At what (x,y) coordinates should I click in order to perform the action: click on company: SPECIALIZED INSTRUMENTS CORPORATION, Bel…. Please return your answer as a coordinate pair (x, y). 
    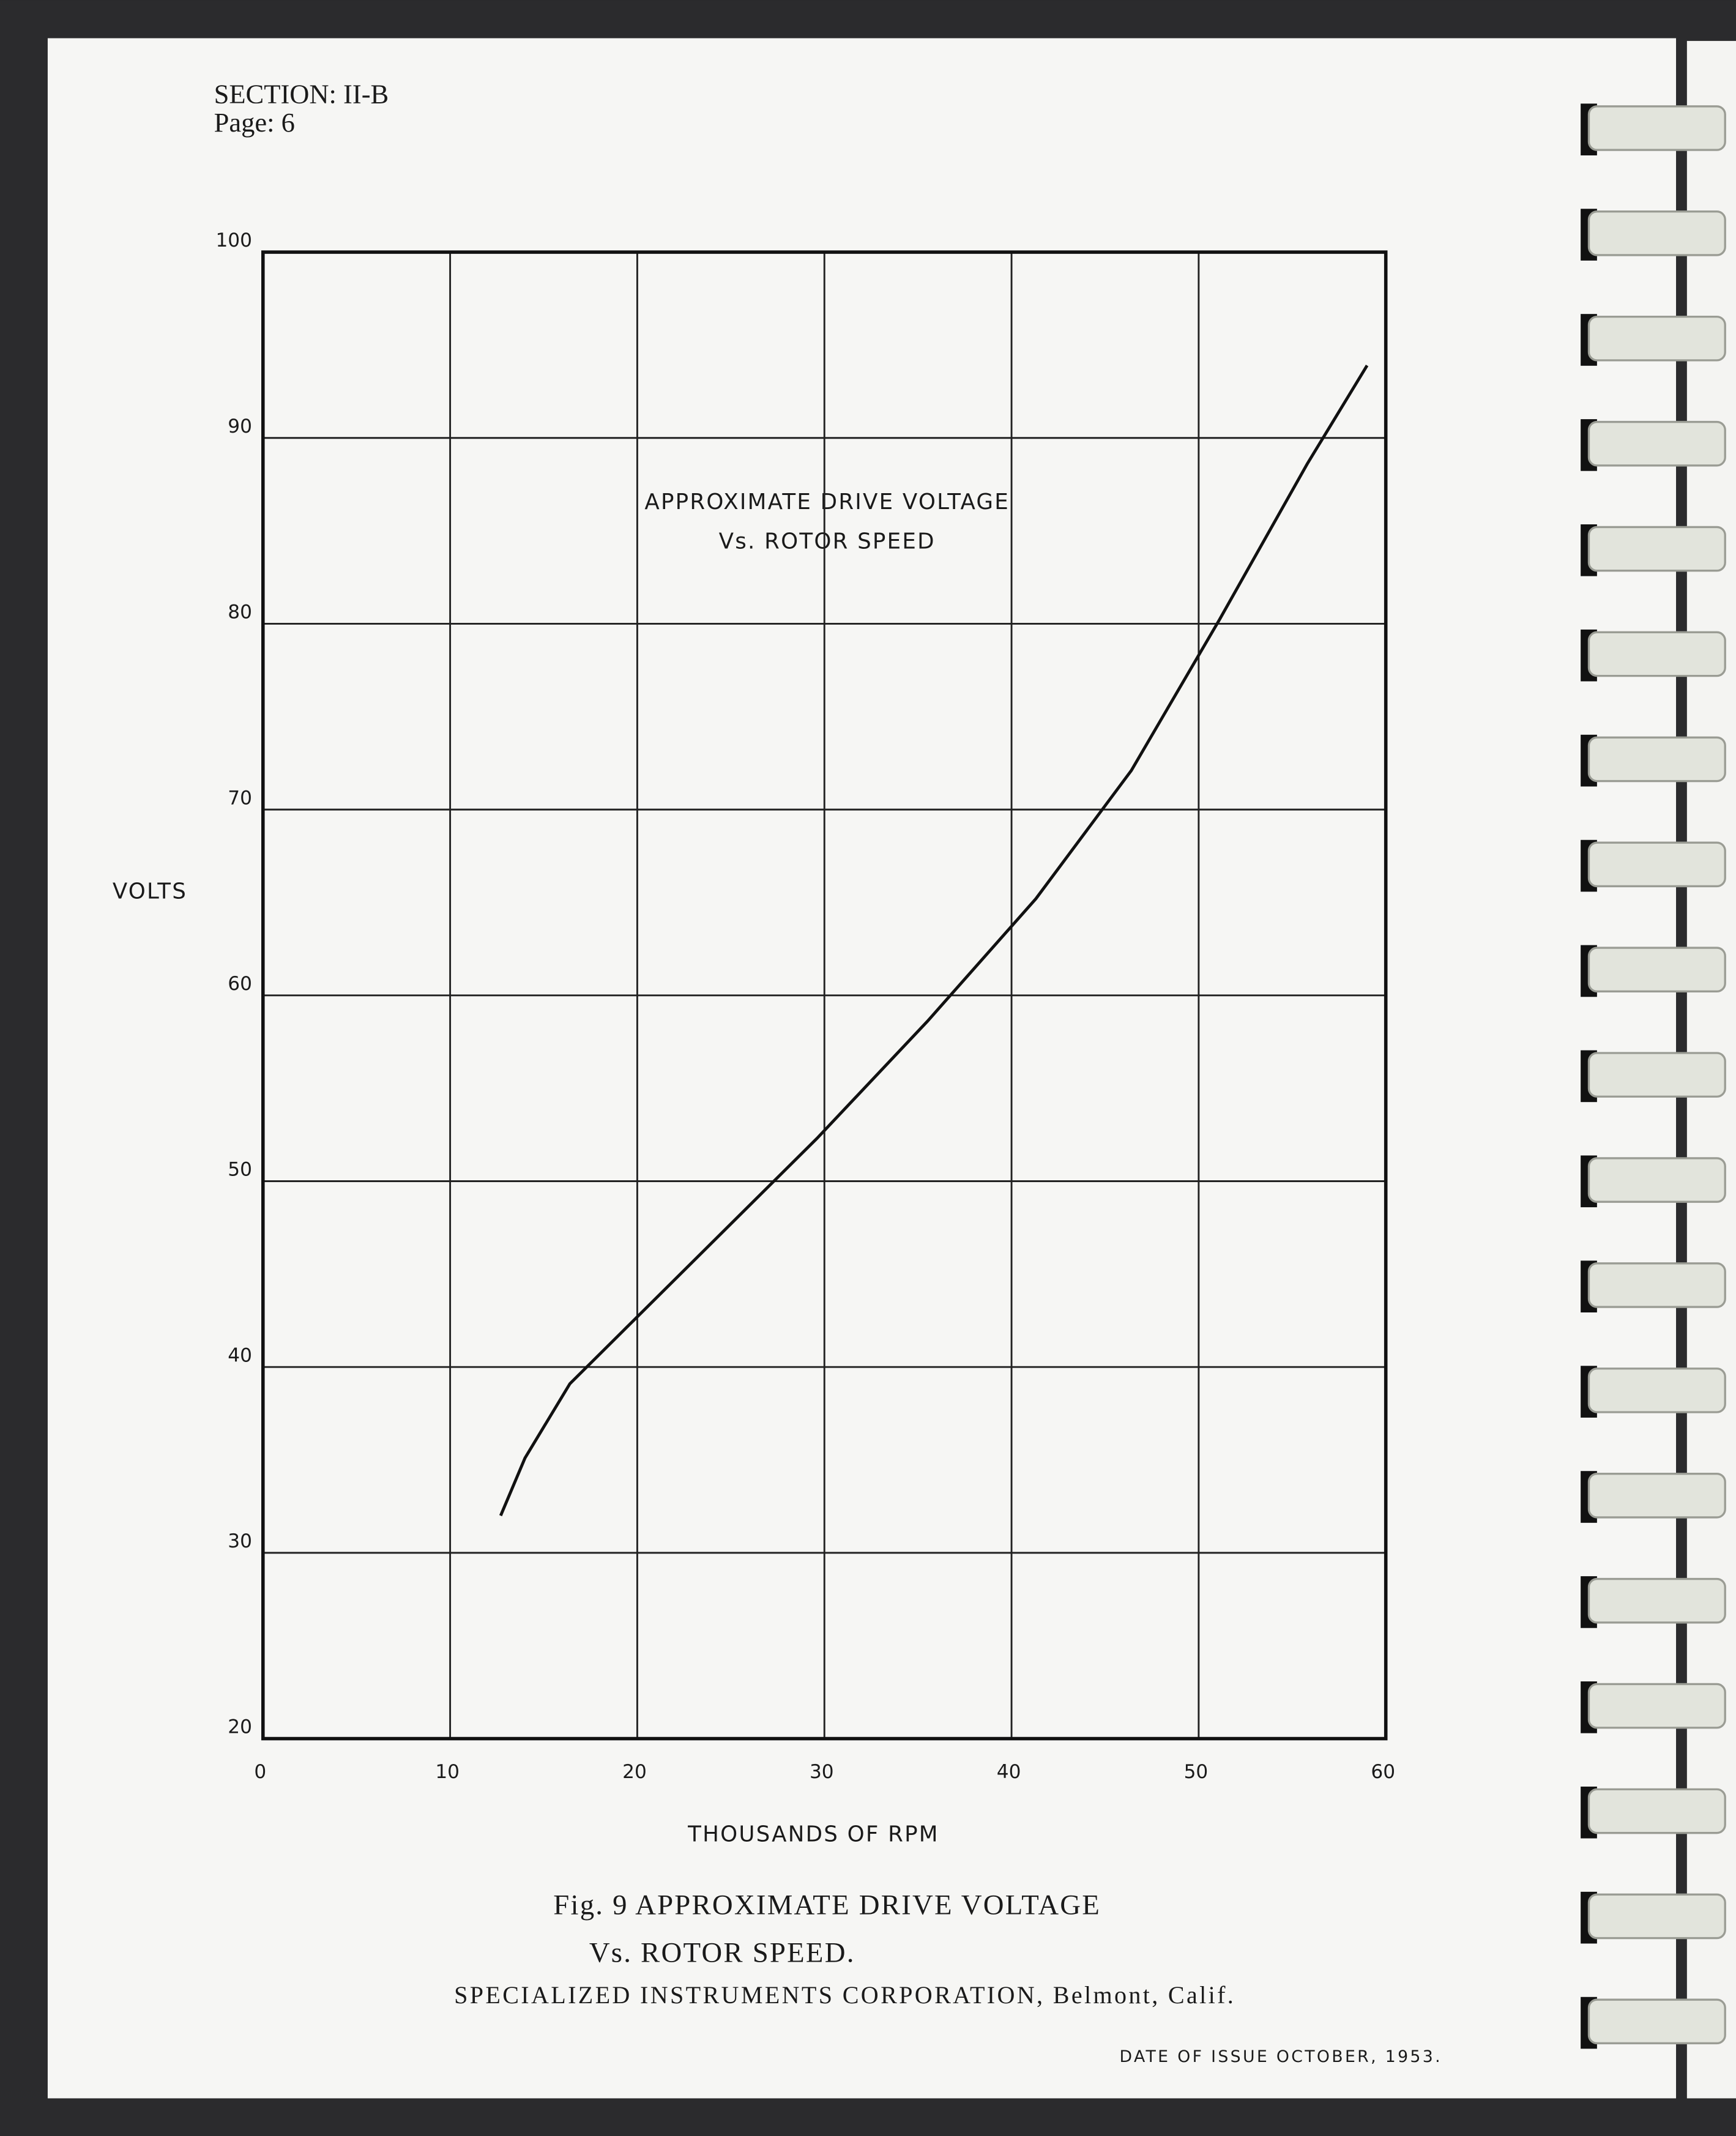
    Looking at the image, I should click on (844, 1995).